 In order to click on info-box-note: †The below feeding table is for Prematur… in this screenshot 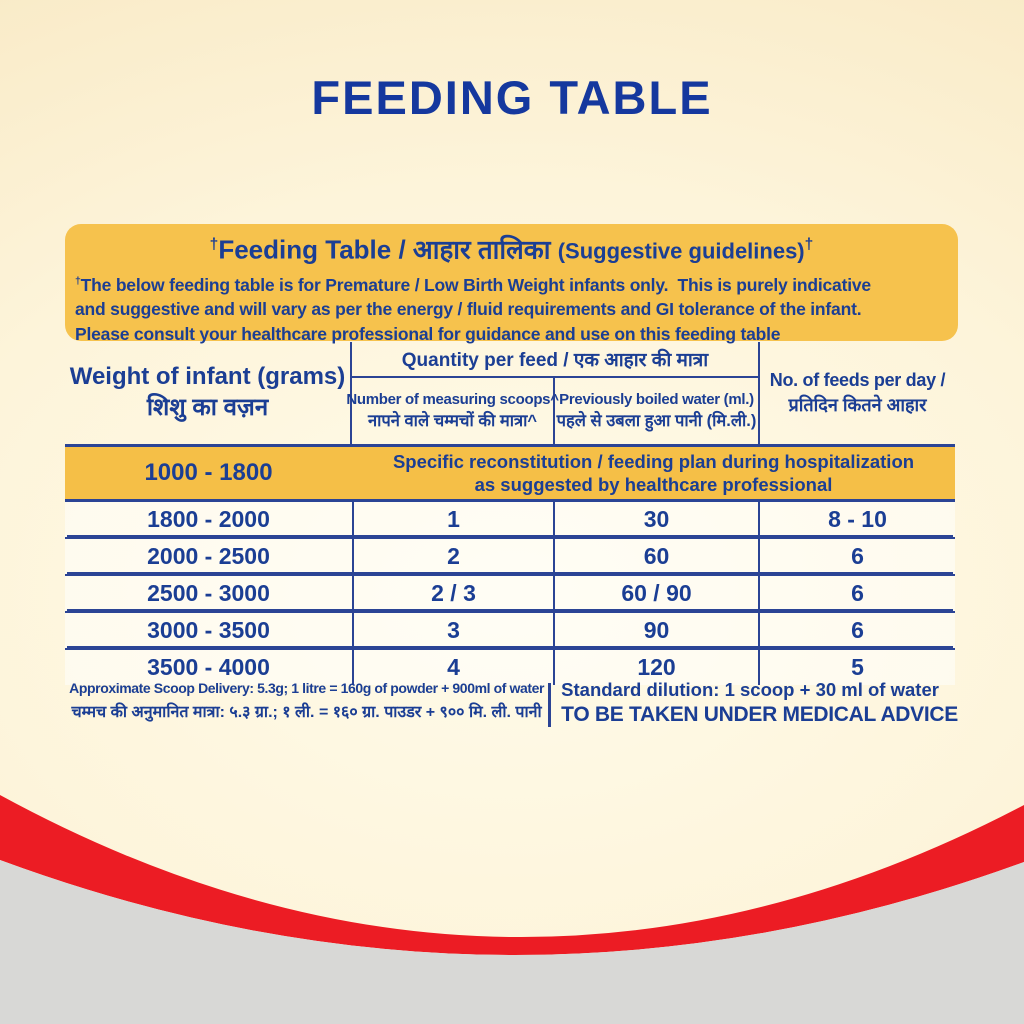, I will do `click(511, 308)`.